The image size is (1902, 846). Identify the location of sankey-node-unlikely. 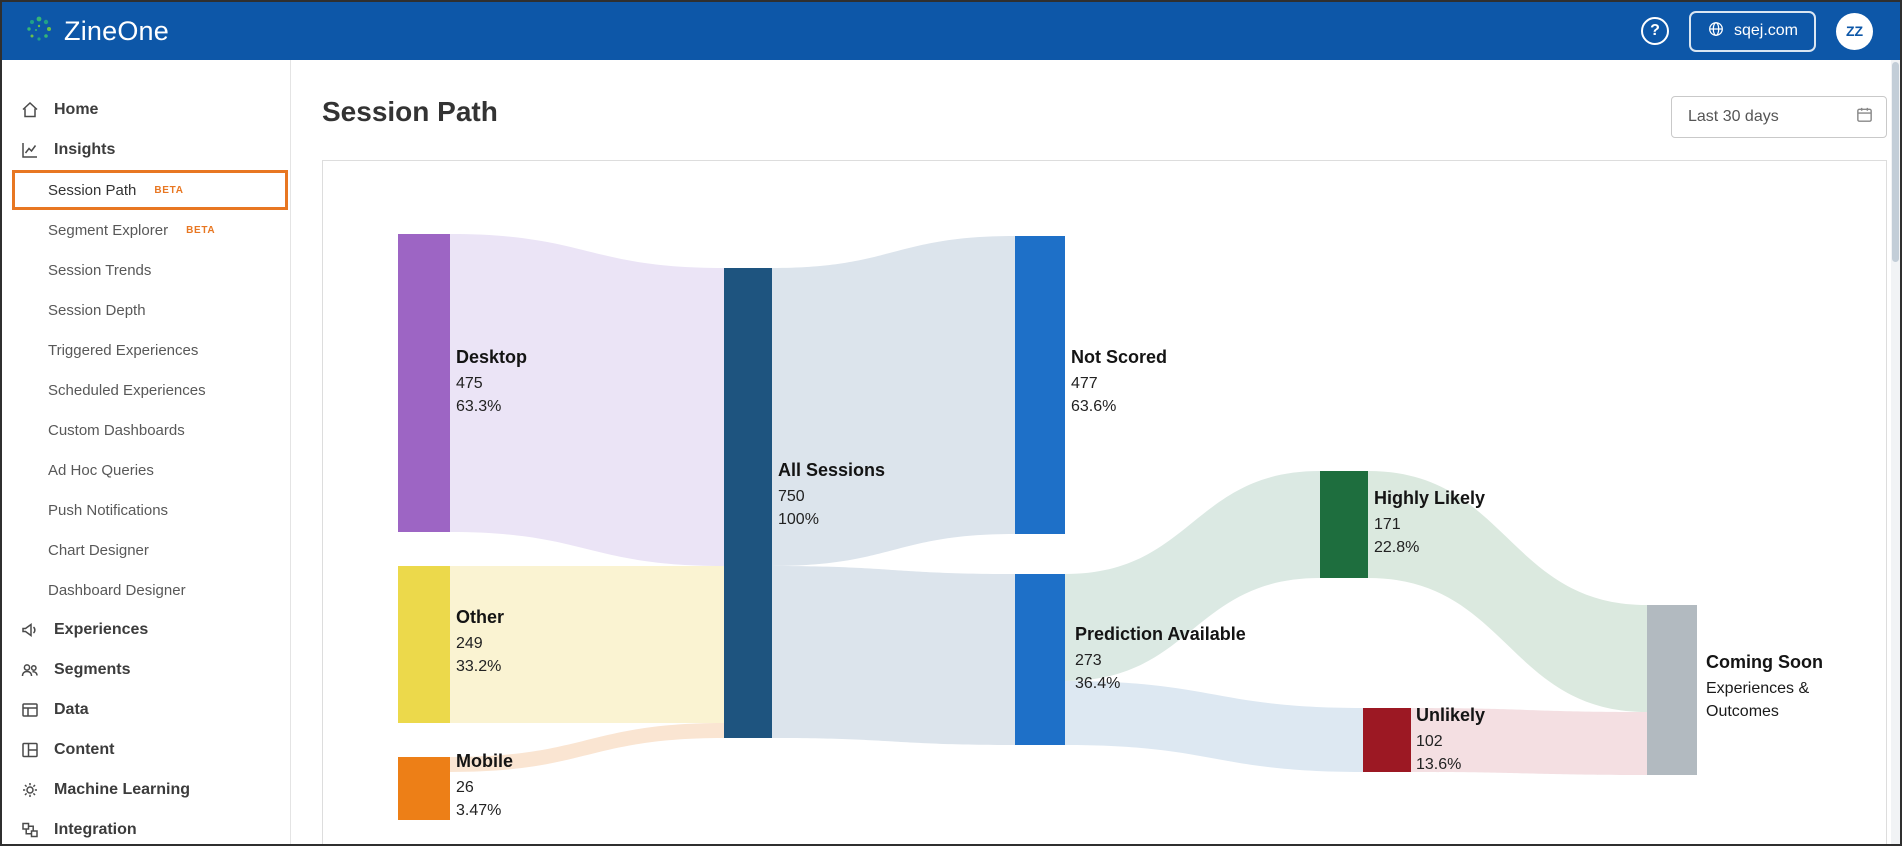
(1387, 740).